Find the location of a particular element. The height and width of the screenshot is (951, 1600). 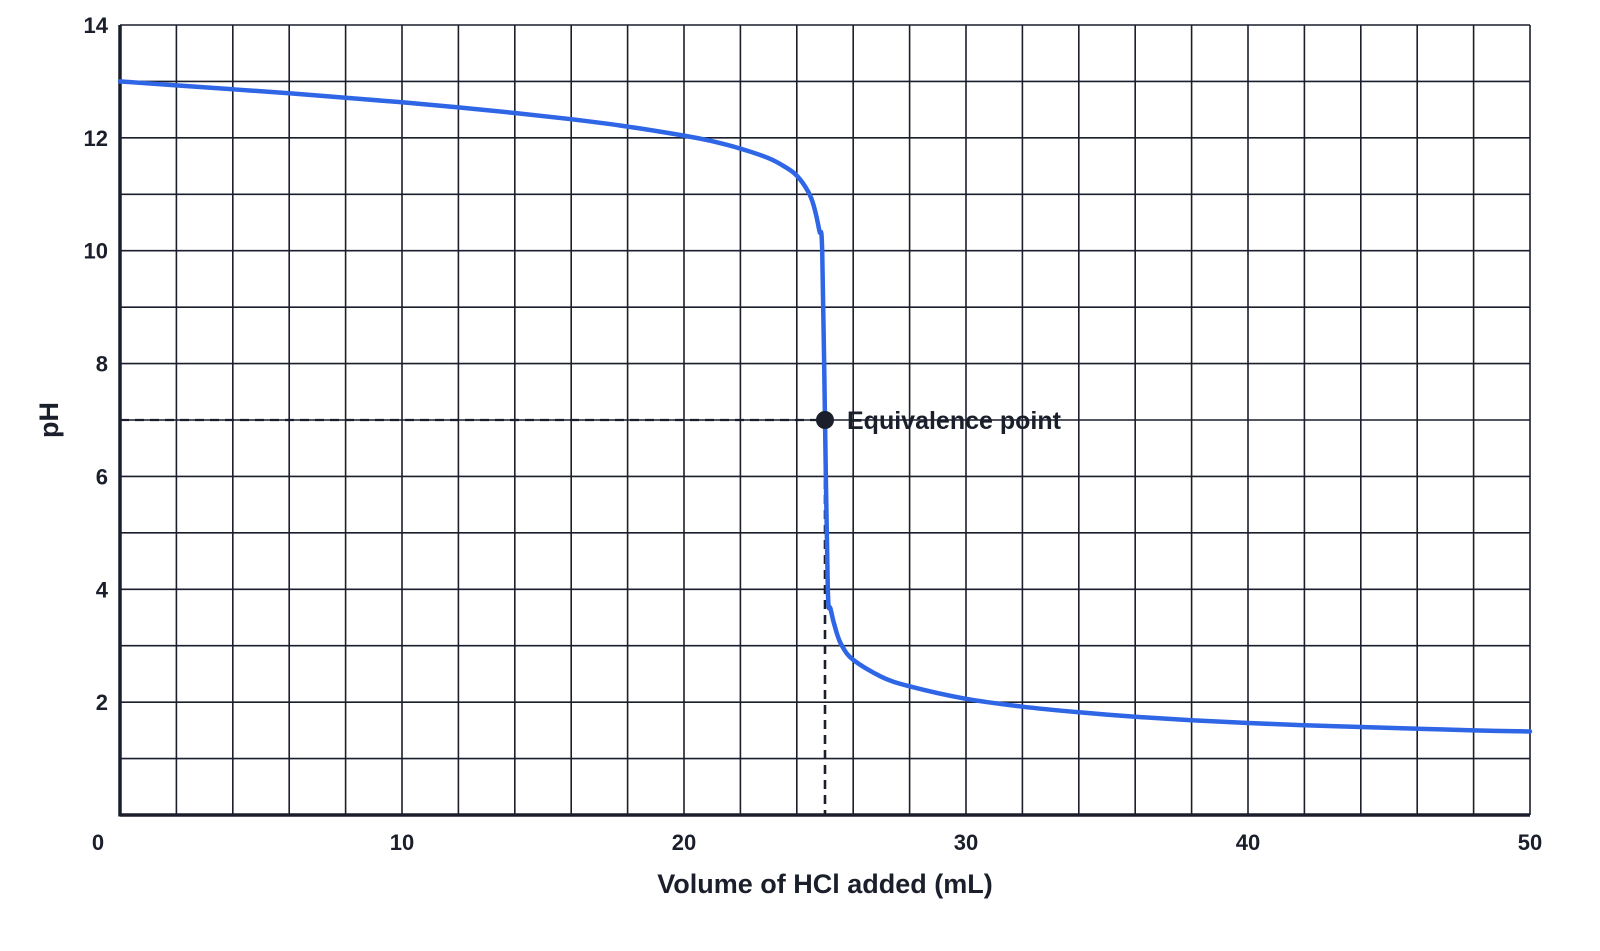

annotation-group: Equivalence point is located at coordinates (939, 421).